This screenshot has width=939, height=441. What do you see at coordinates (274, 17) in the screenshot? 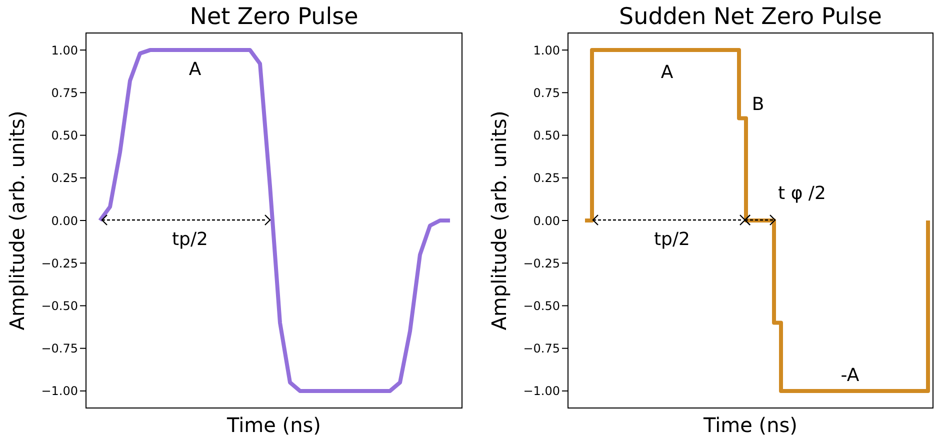
I see `chart-title: Net Zero Pulse` at bounding box center [274, 17].